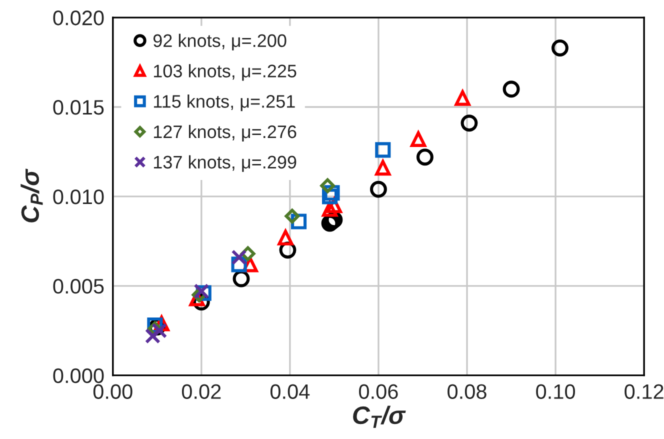 This screenshot has width=664, height=439. Describe the element at coordinates (78, 376) in the screenshot. I see `y-tick-label: 0.000` at that location.